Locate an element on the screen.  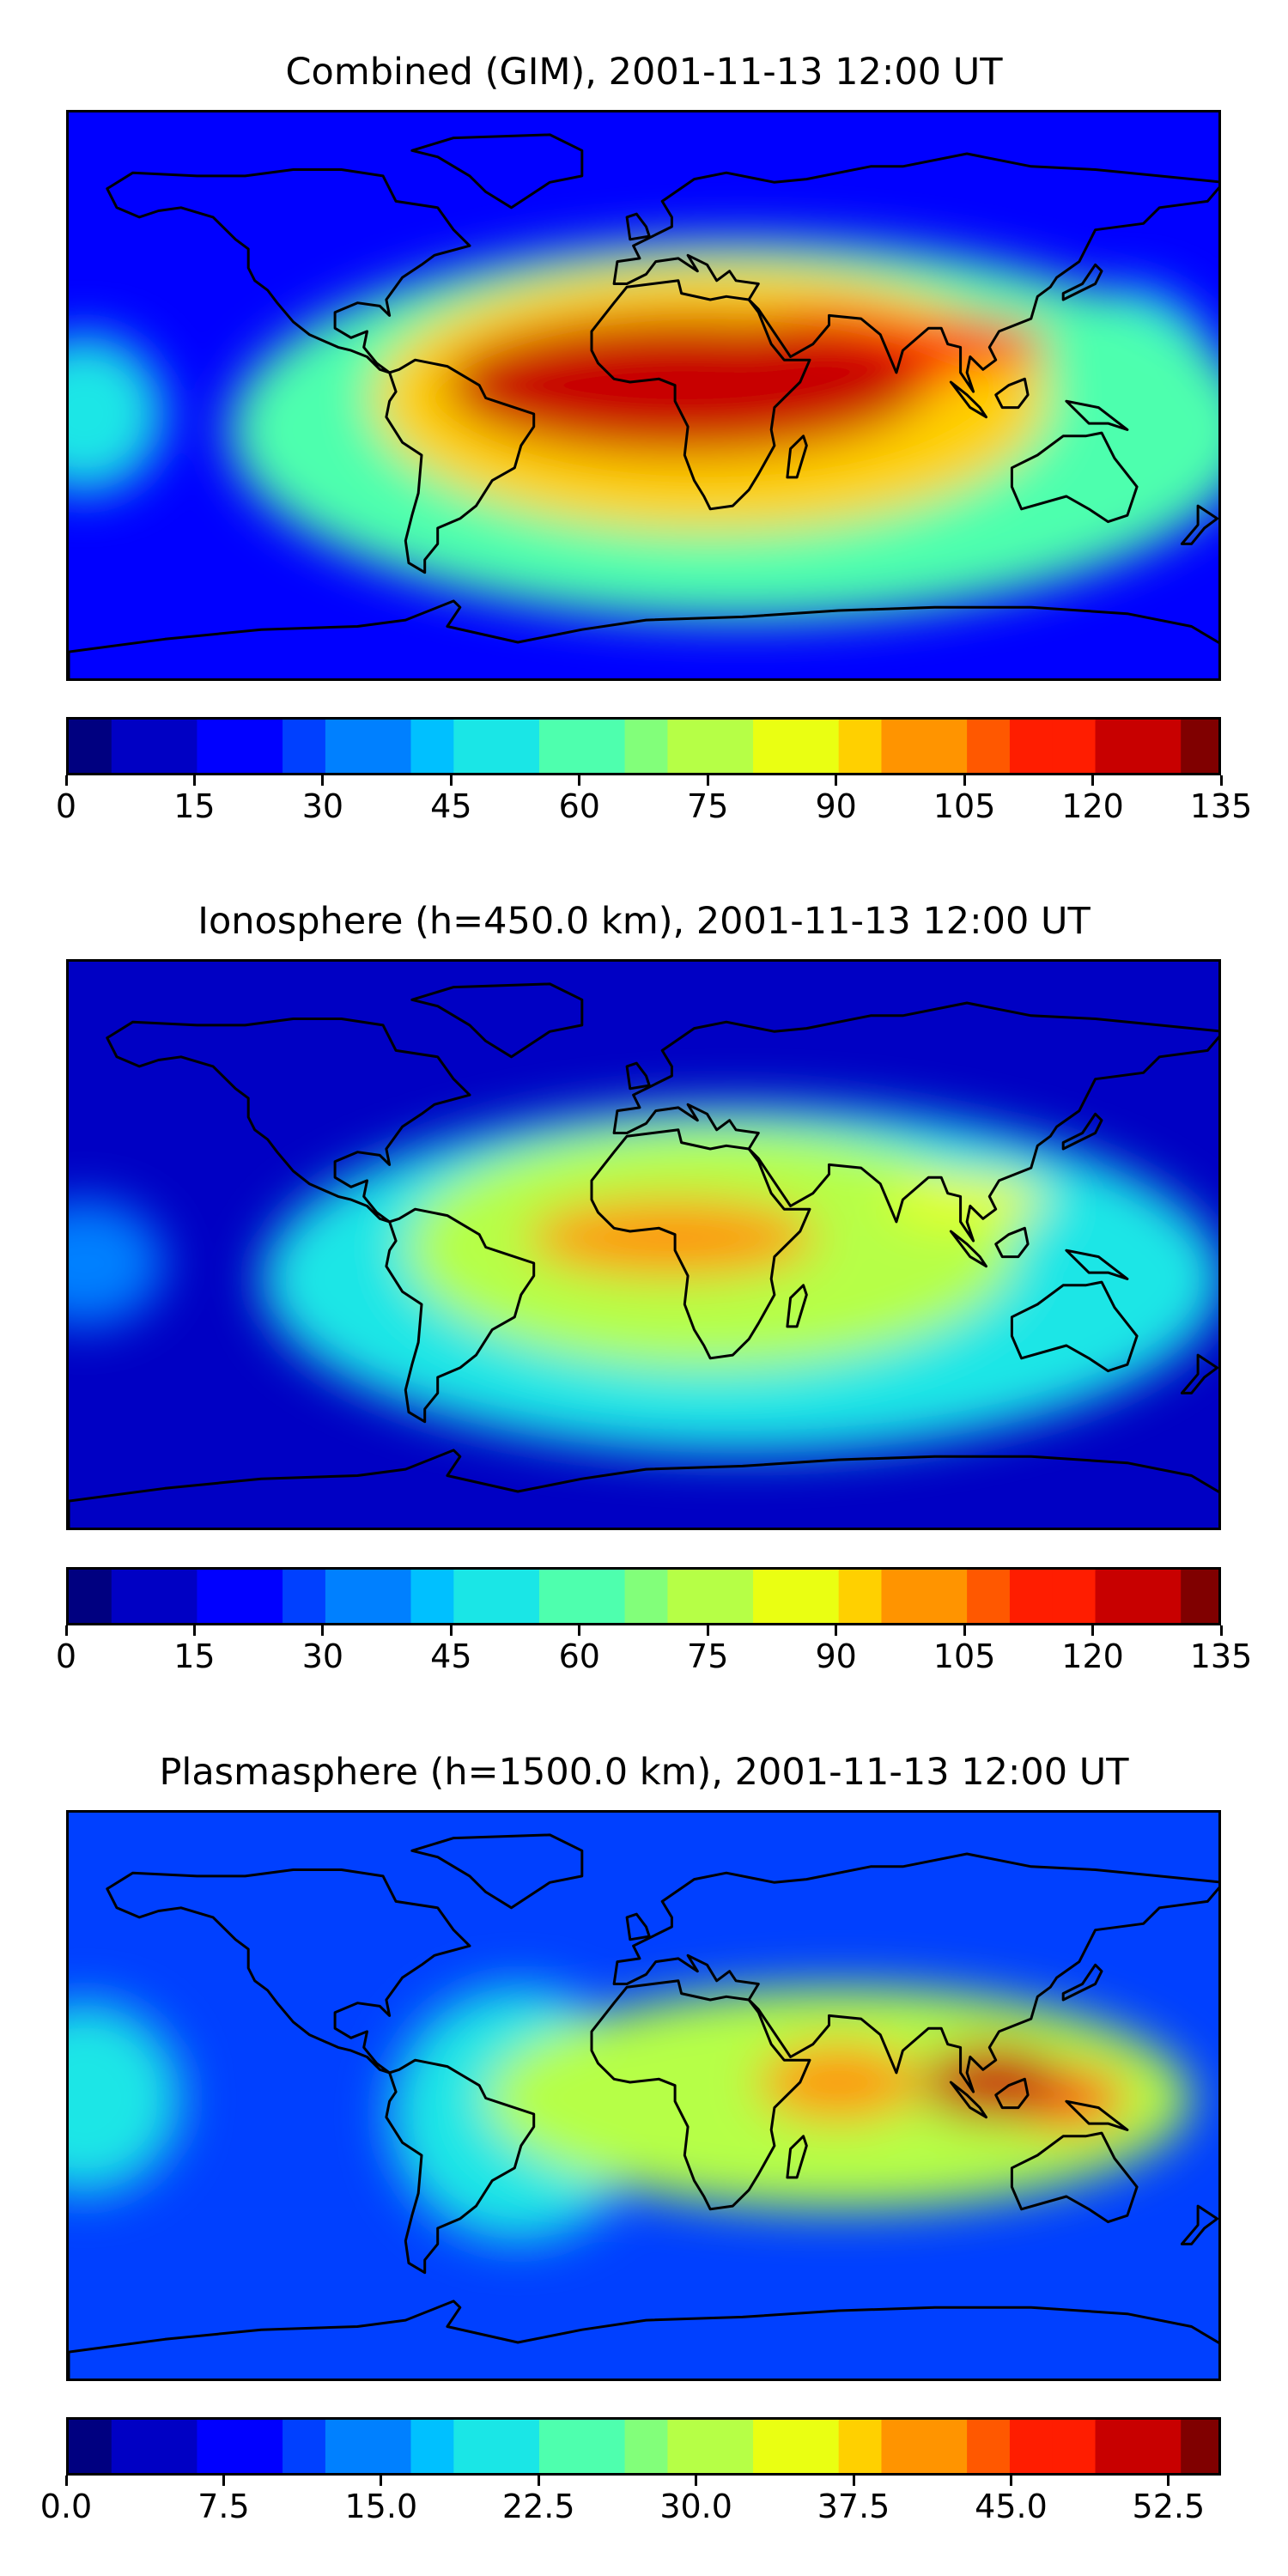
colorbar-tick-label: 15.0 is located at coordinates (381, 2507).